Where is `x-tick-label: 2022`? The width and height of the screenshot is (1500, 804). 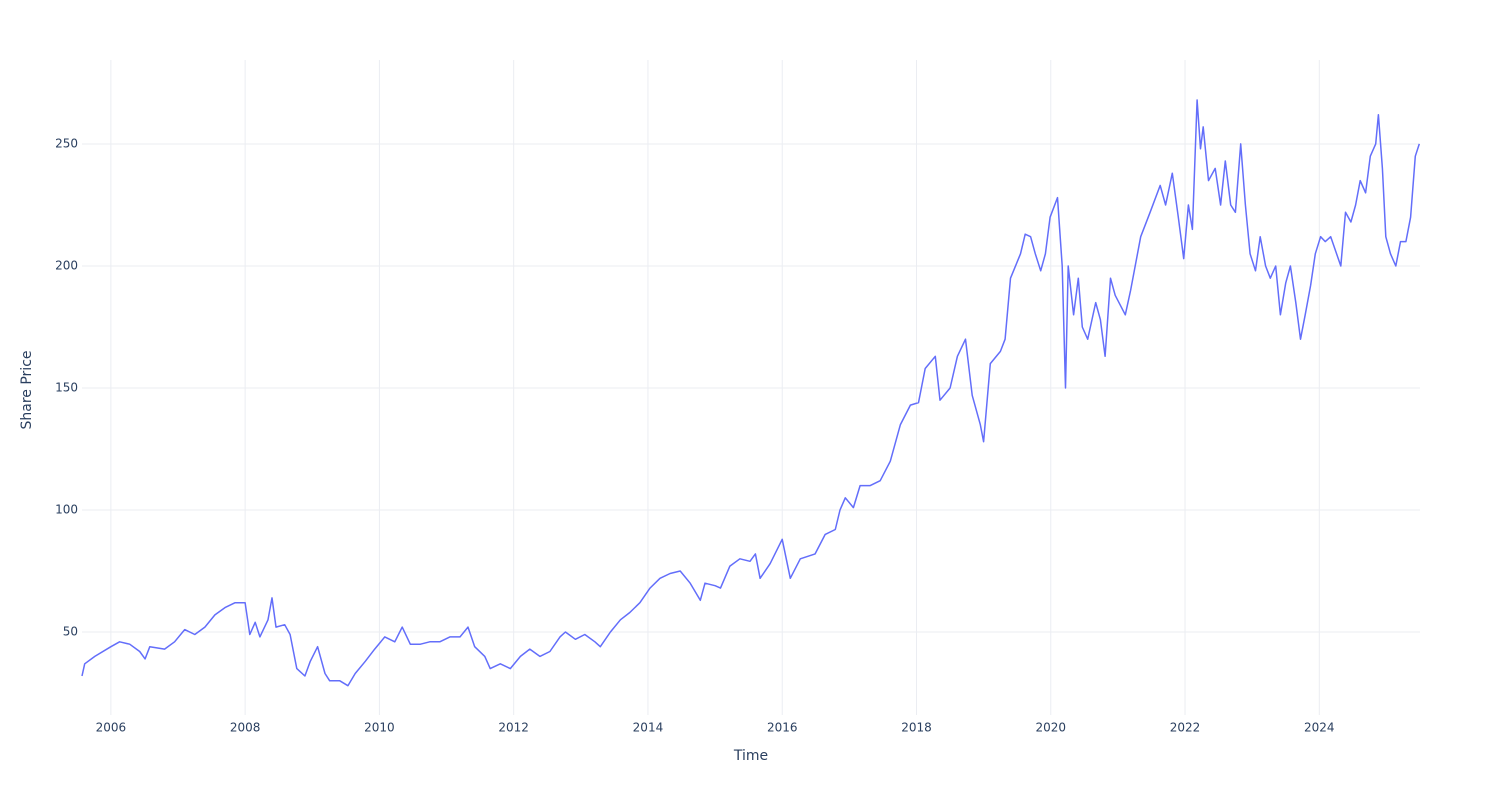
x-tick-label: 2022 is located at coordinates (1185, 728).